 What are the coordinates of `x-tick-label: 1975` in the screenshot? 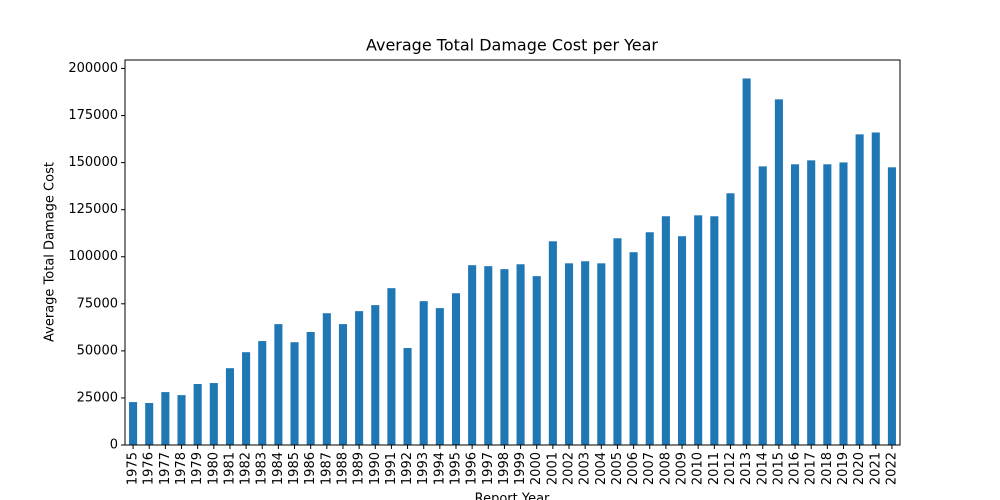 It's located at (133, 468).